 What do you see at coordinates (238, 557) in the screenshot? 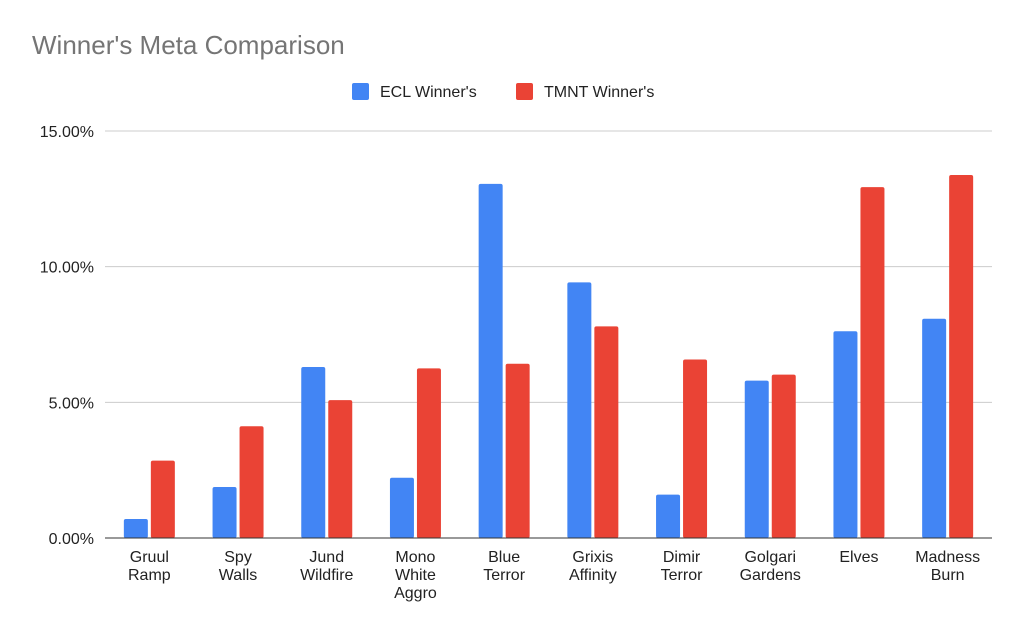
I see `x-tick-label-line: Spy` at bounding box center [238, 557].